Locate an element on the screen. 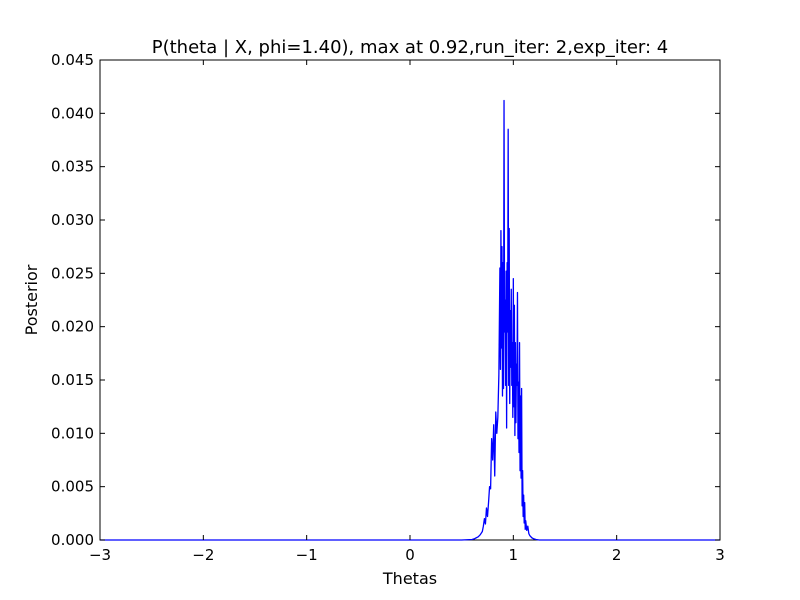 This screenshot has width=800, height=600. x-tick-label: −3 is located at coordinates (100, 555).